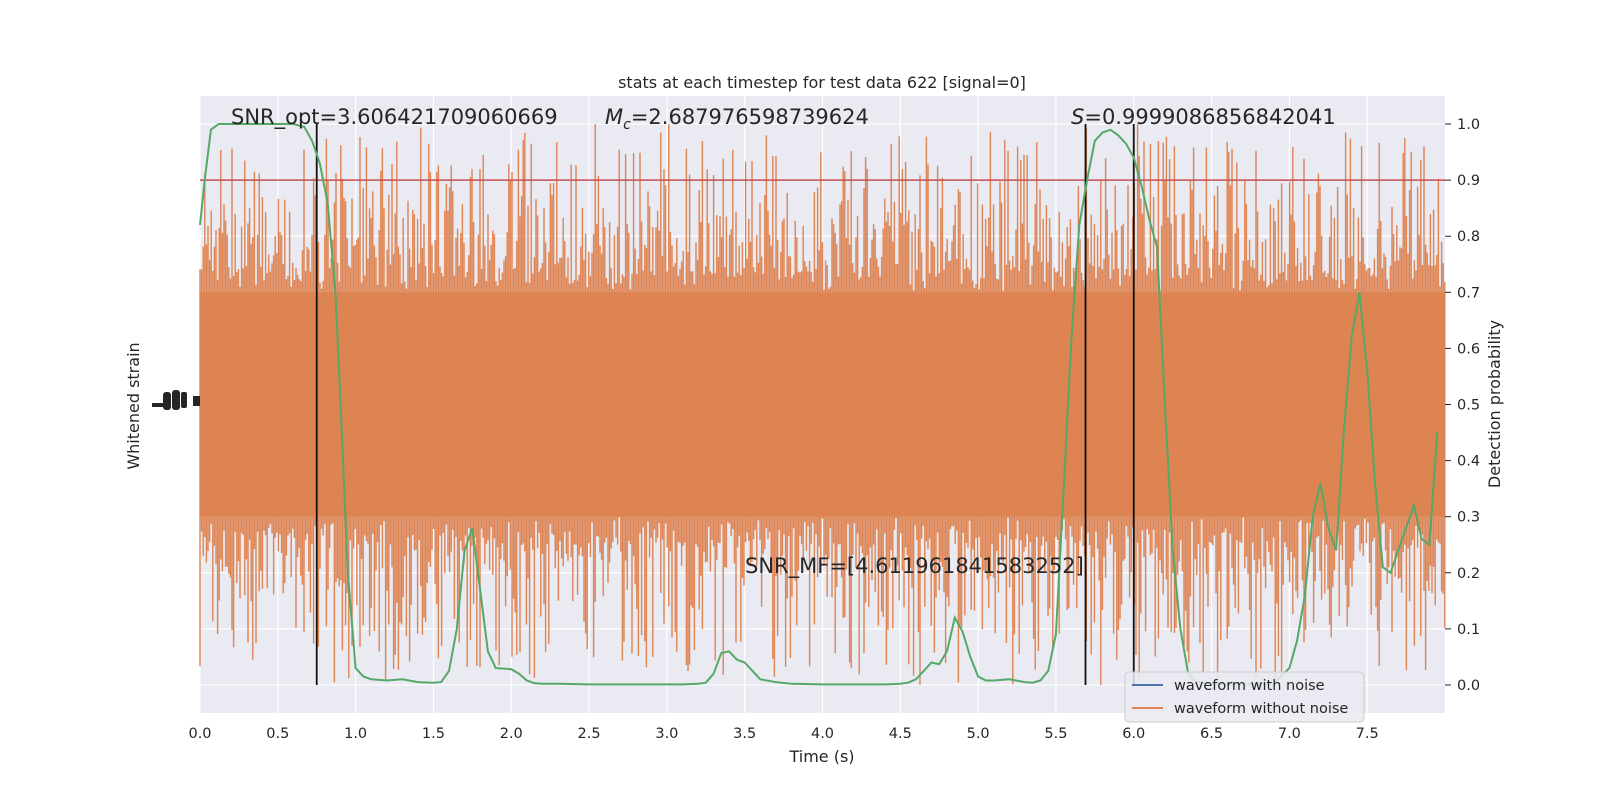 Image resolution: width=1600 pixels, height=800 pixels. Describe the element at coordinates (1468, 406) in the screenshot. I see `y-tick-label: 0.5` at that location.